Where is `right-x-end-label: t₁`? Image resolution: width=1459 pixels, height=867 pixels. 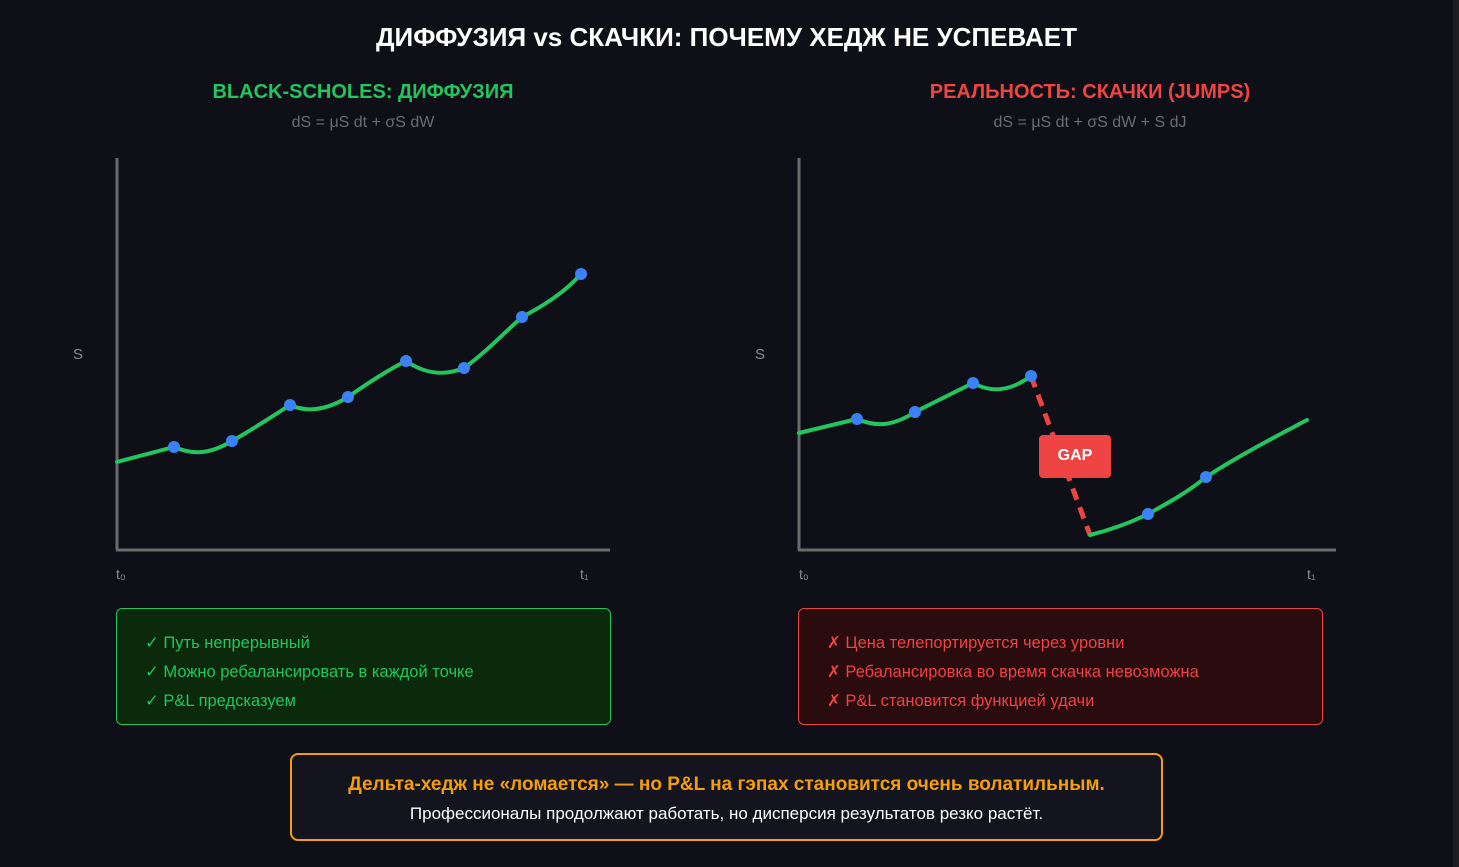 right-x-end-label: t₁ is located at coordinates (1311, 574).